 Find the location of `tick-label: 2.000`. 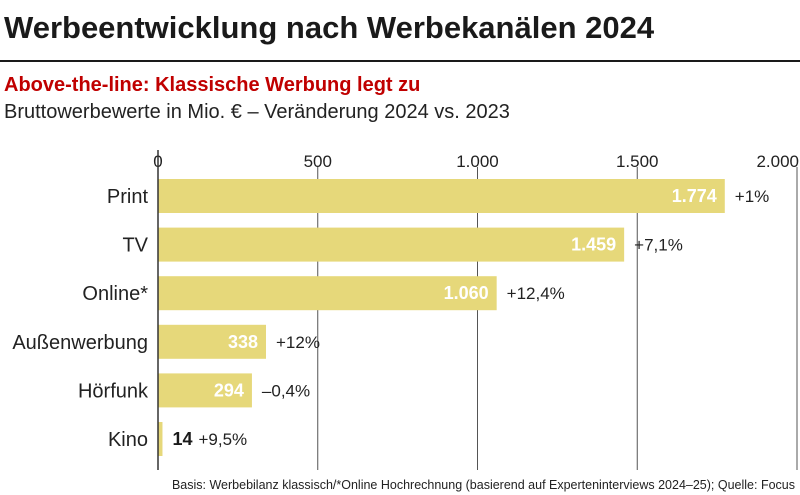

tick-label: 2.000 is located at coordinates (777, 161).